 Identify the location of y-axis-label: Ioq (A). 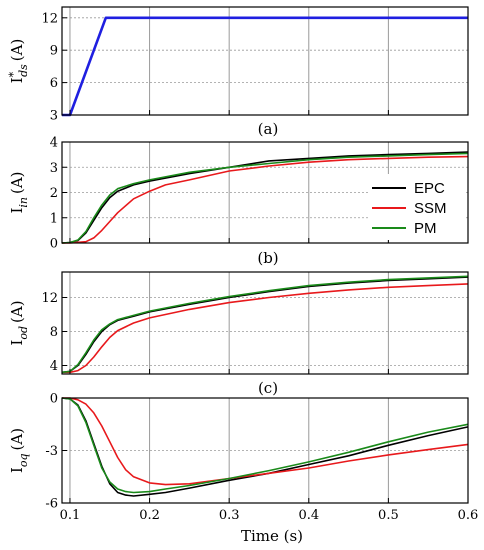
(19, 450).